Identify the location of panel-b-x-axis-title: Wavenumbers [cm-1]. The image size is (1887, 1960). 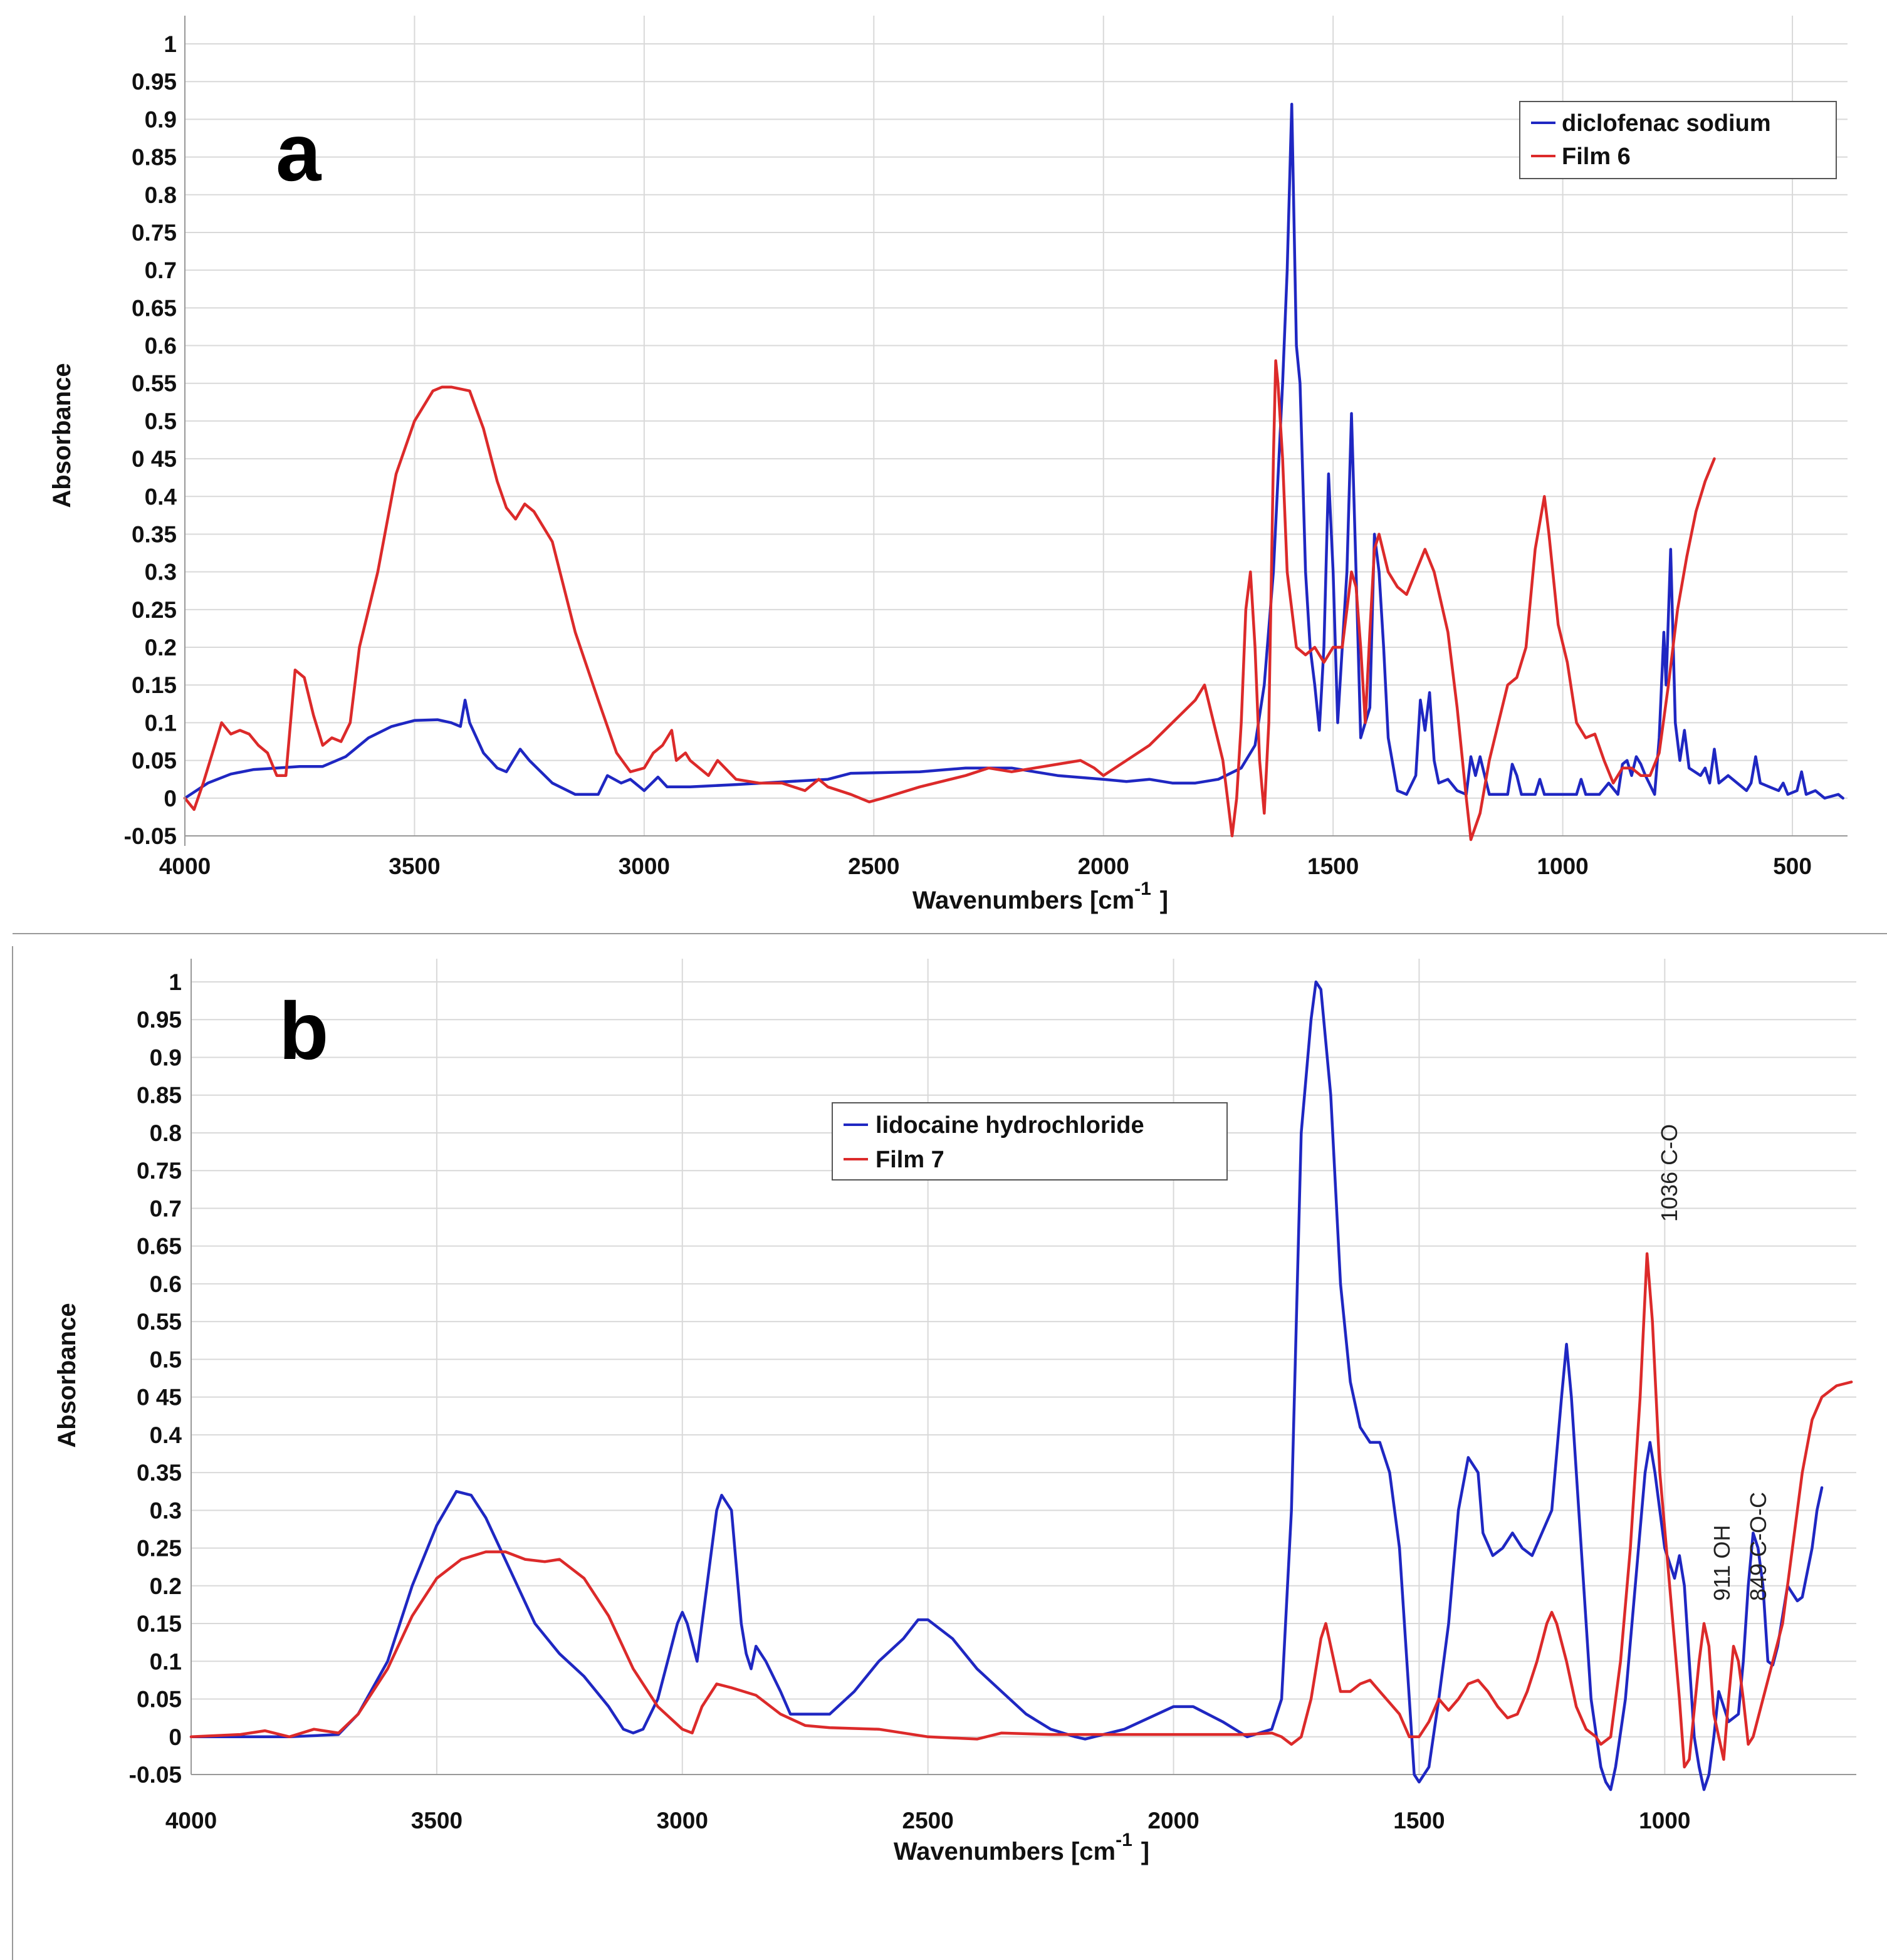
(1021, 1847).